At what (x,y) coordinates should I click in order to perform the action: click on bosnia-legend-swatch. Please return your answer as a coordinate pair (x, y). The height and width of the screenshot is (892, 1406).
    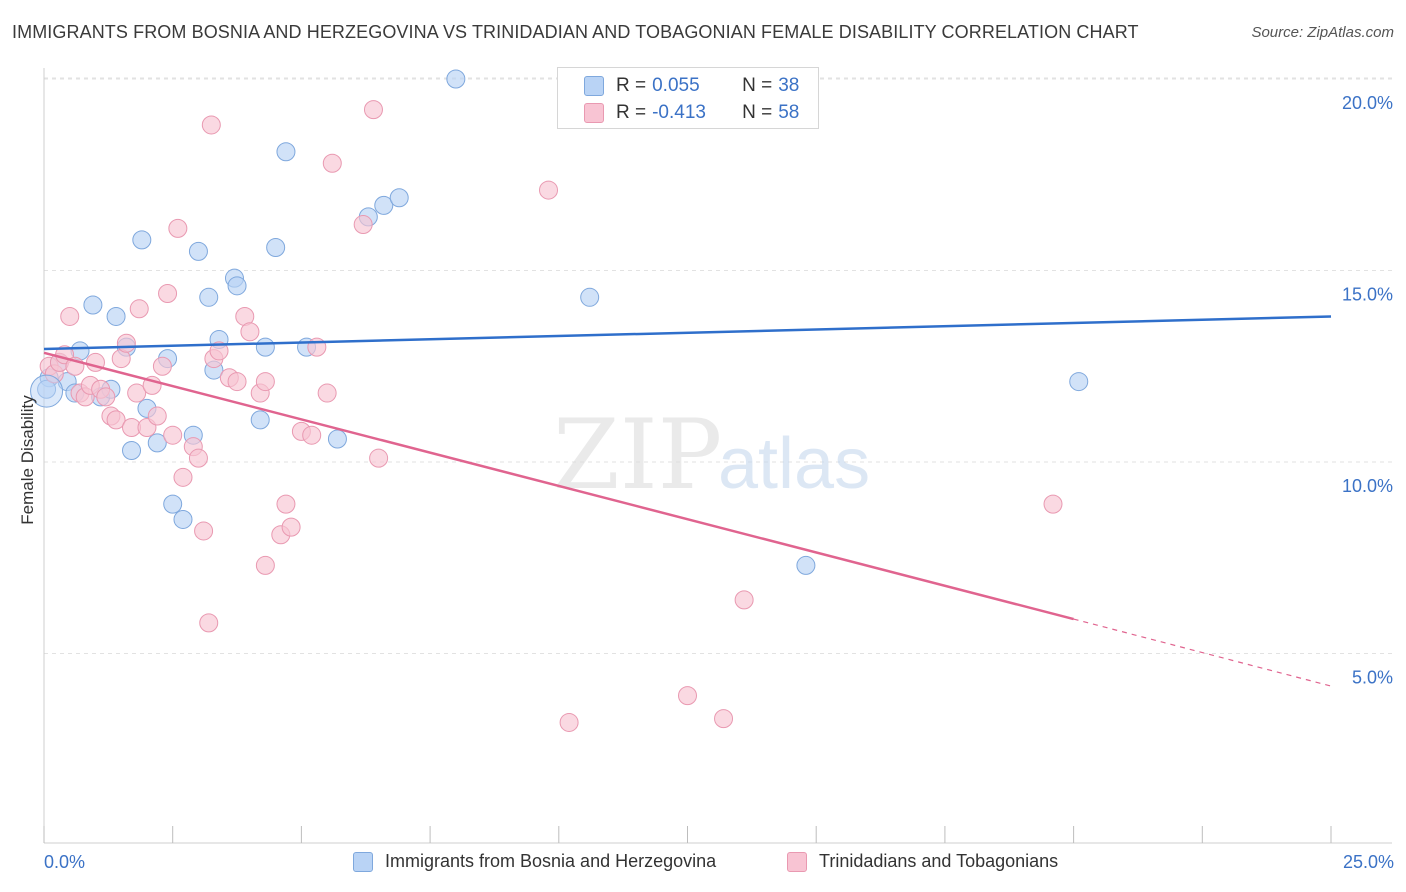
    Looking at the image, I should click on (363, 861).